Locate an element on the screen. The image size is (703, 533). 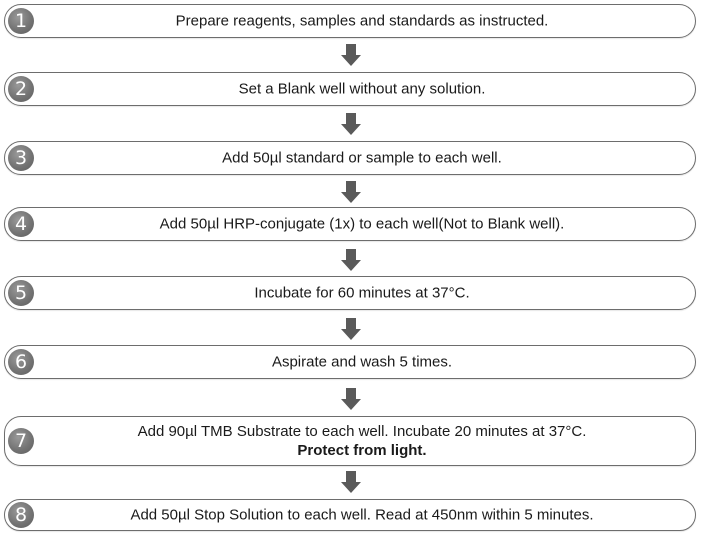
step-8-number-badge: 8 is located at coordinates (21, 515).